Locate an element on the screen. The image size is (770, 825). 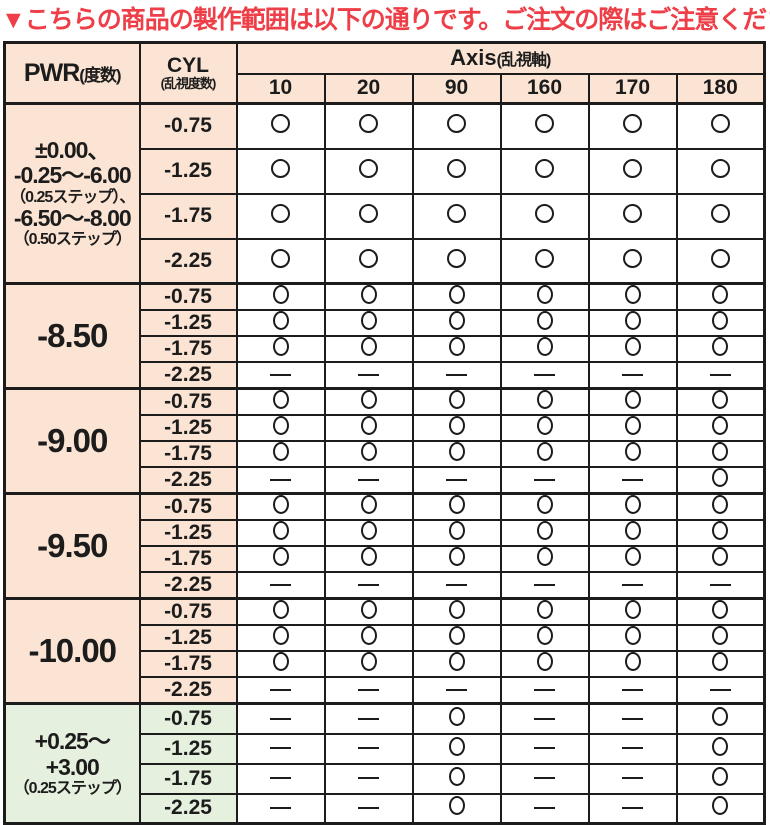
axis-header-label: Axis is located at coordinates (473, 58).